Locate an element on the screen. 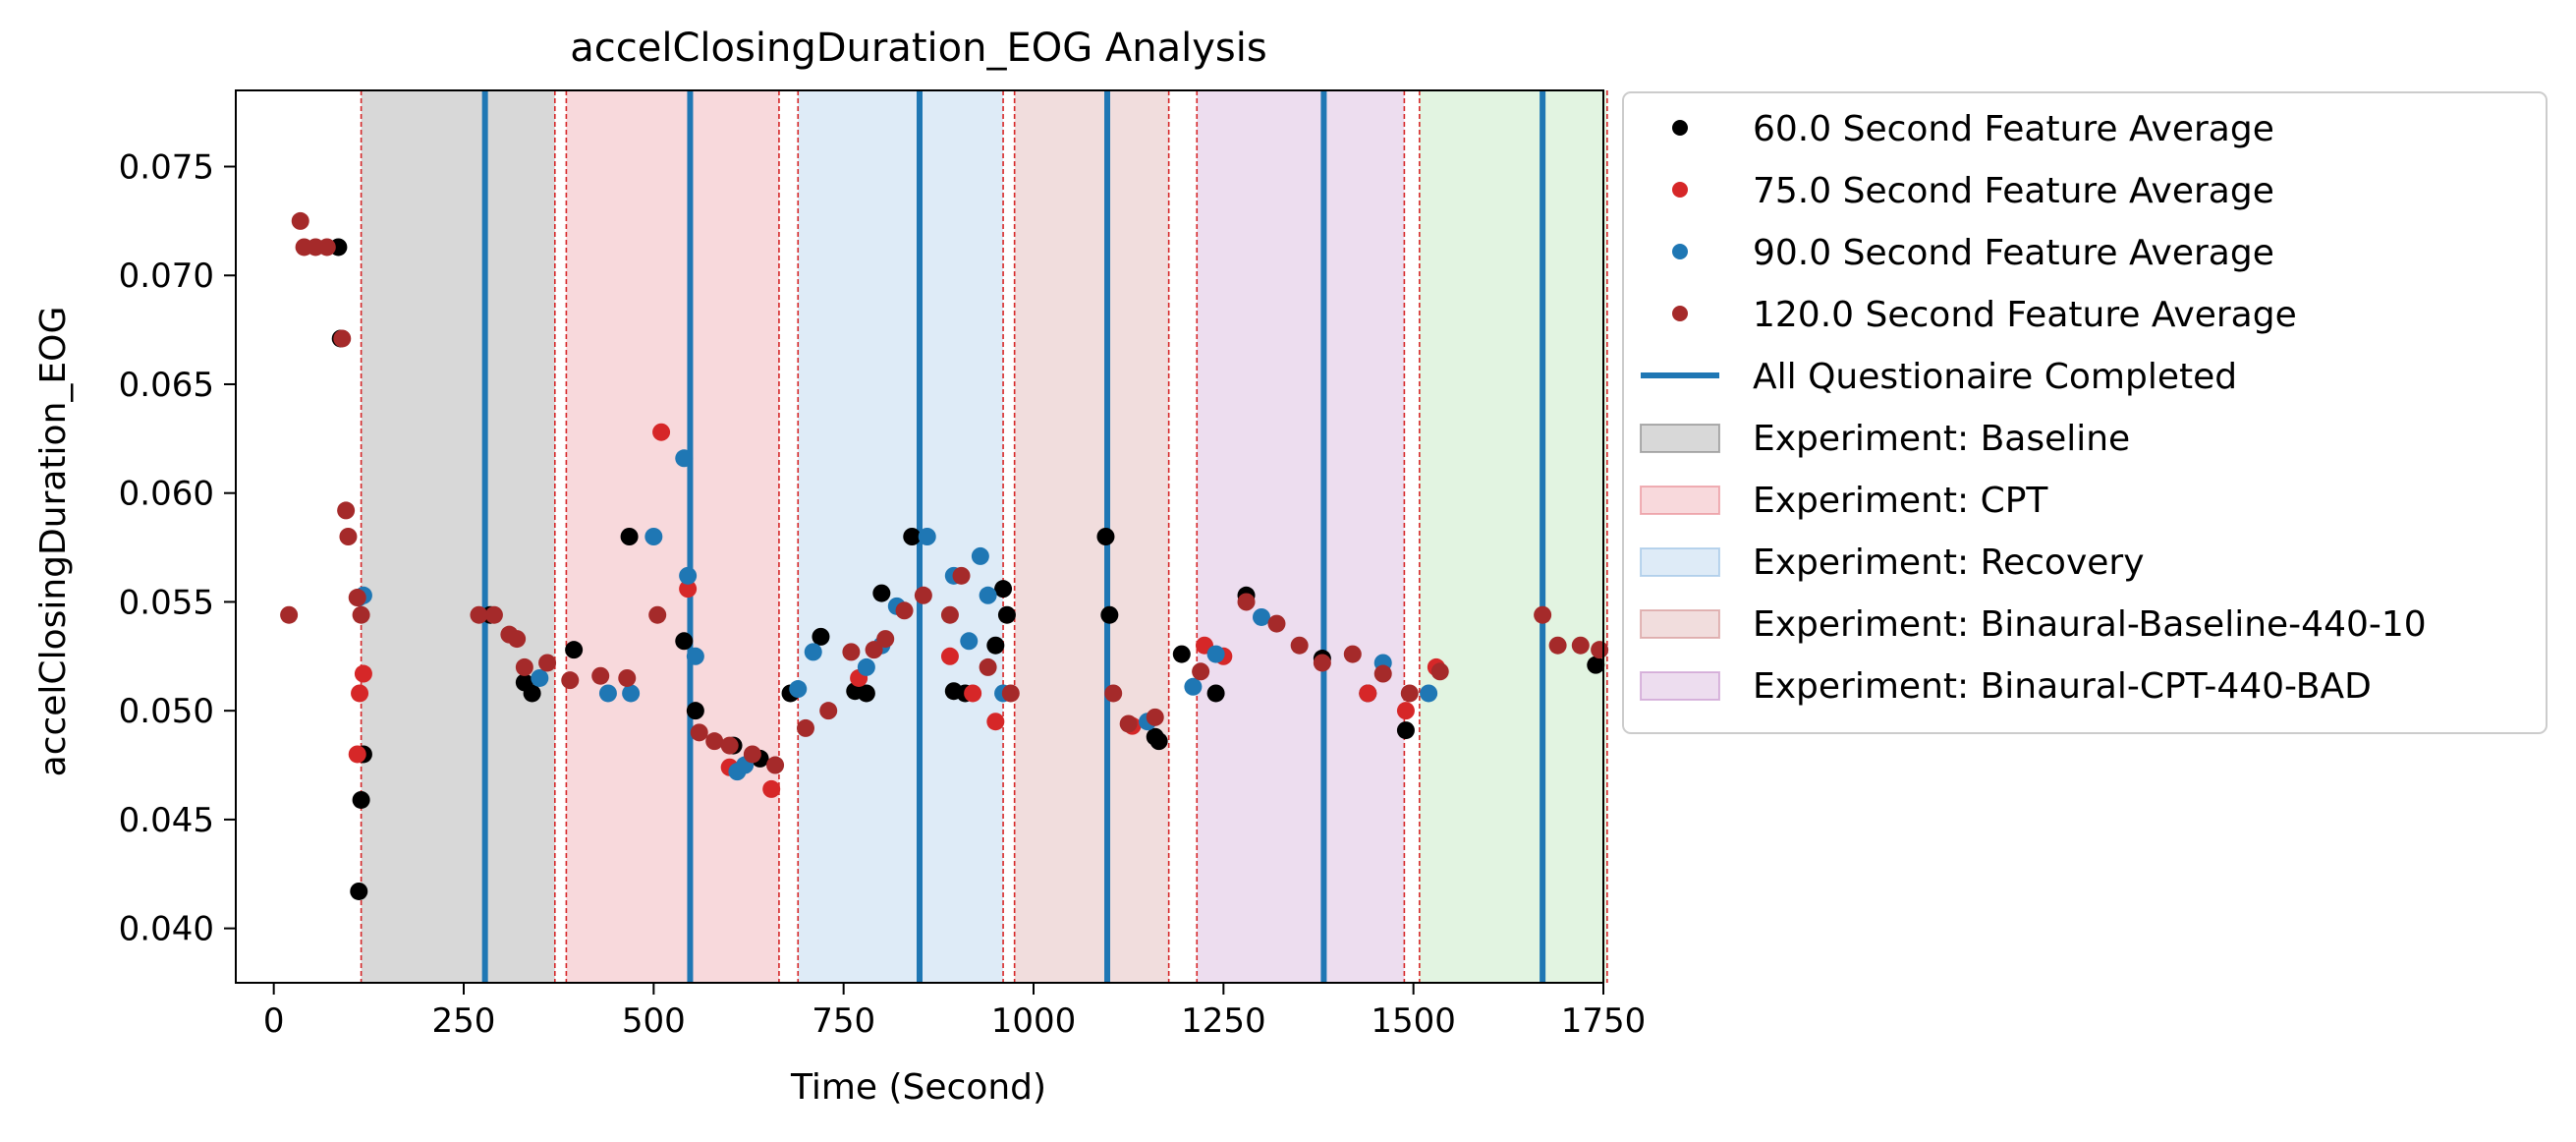 This screenshot has height=1142, width=2576. x-axis-label: Time (Second) is located at coordinates (918, 1087).